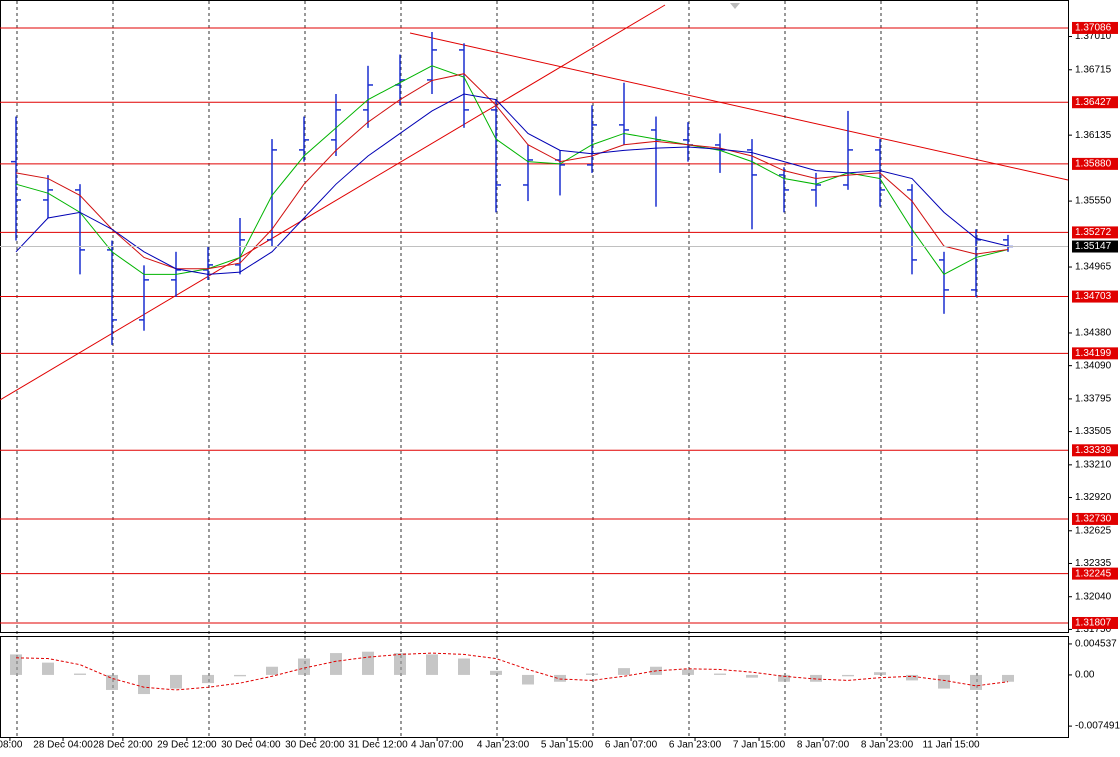 The image size is (1120, 757). What do you see at coordinates (187, 745) in the screenshot?
I see `x-tick-label: 29 Dec 12:00` at bounding box center [187, 745].